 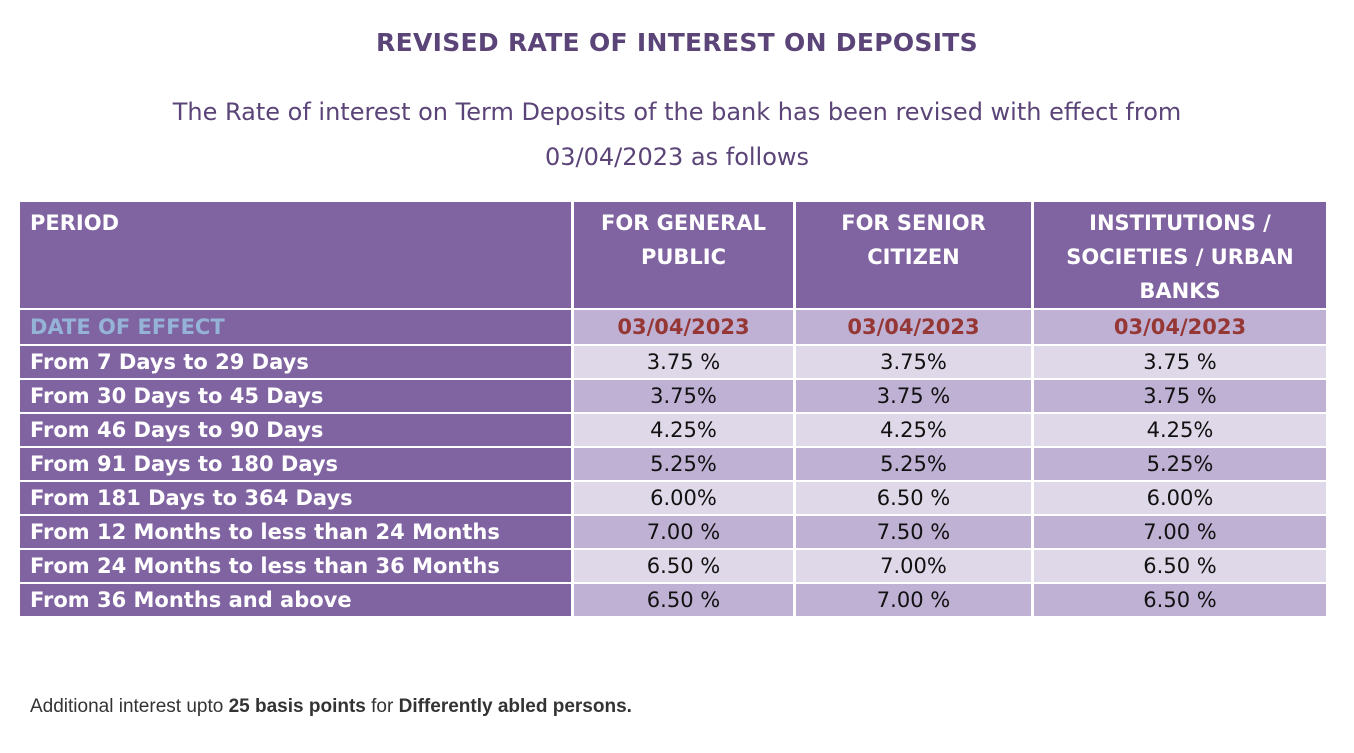 What do you see at coordinates (683, 430) in the screenshot?
I see `rate-general: 4.25%` at bounding box center [683, 430].